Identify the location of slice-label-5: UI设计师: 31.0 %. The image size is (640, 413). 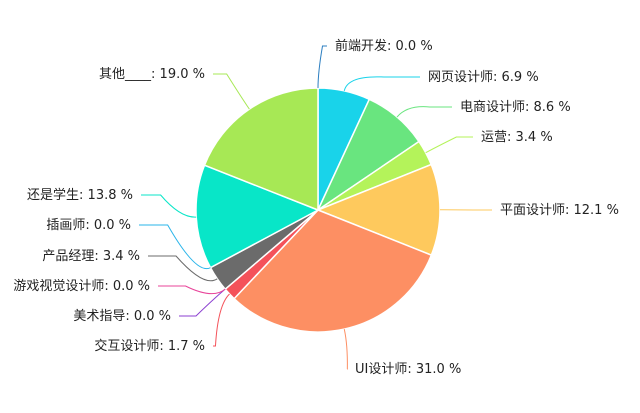
(408, 369).